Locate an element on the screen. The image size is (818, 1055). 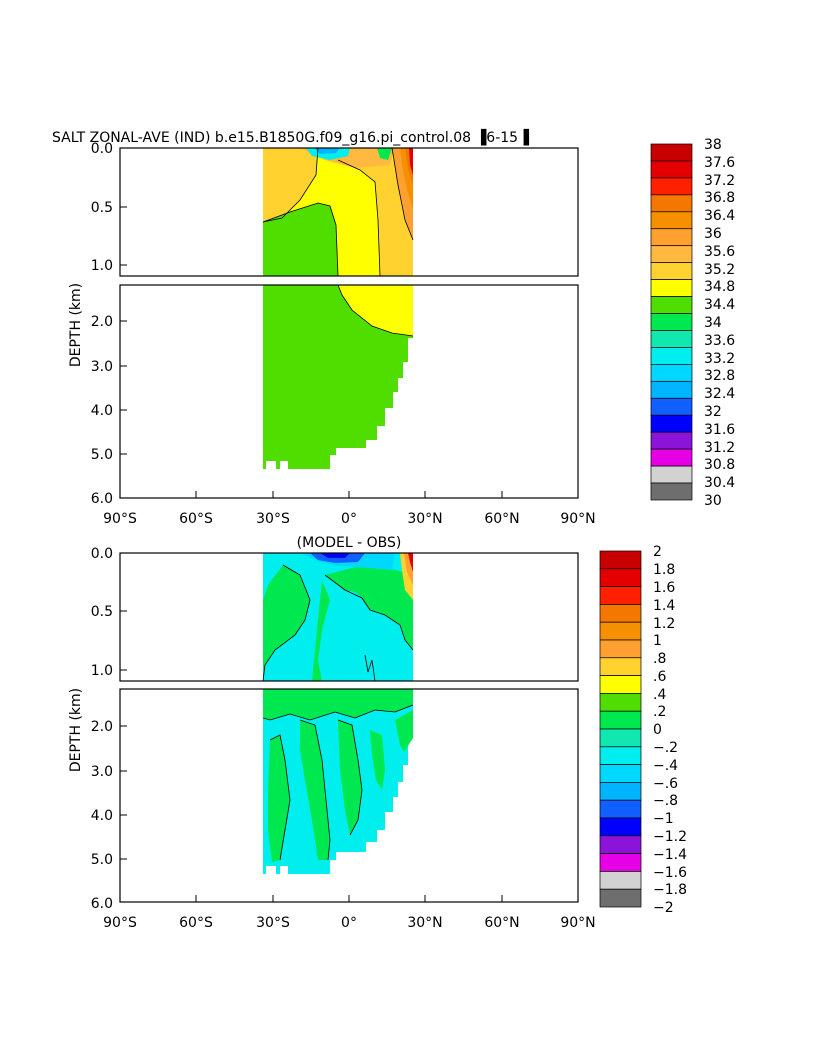
panel2-ytick-label: 1.0 is located at coordinates (102, 671).